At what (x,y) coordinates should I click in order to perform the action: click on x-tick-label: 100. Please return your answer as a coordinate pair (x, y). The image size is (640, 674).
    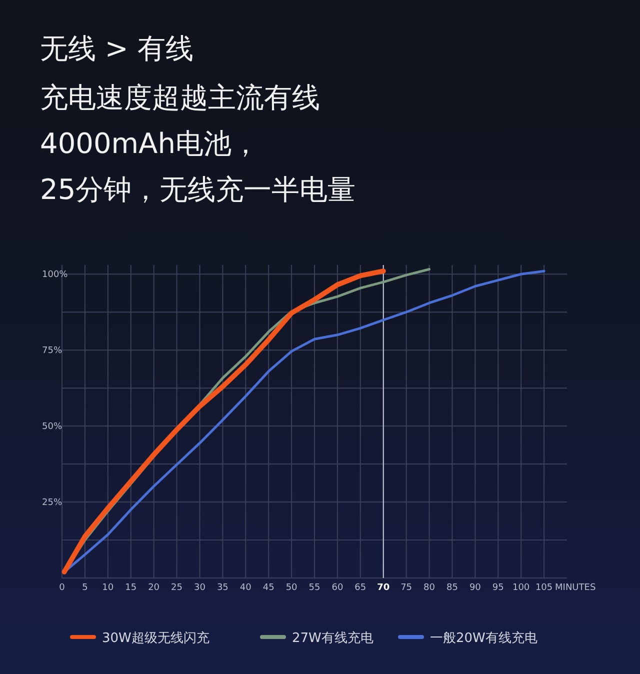
    Looking at the image, I should click on (521, 588).